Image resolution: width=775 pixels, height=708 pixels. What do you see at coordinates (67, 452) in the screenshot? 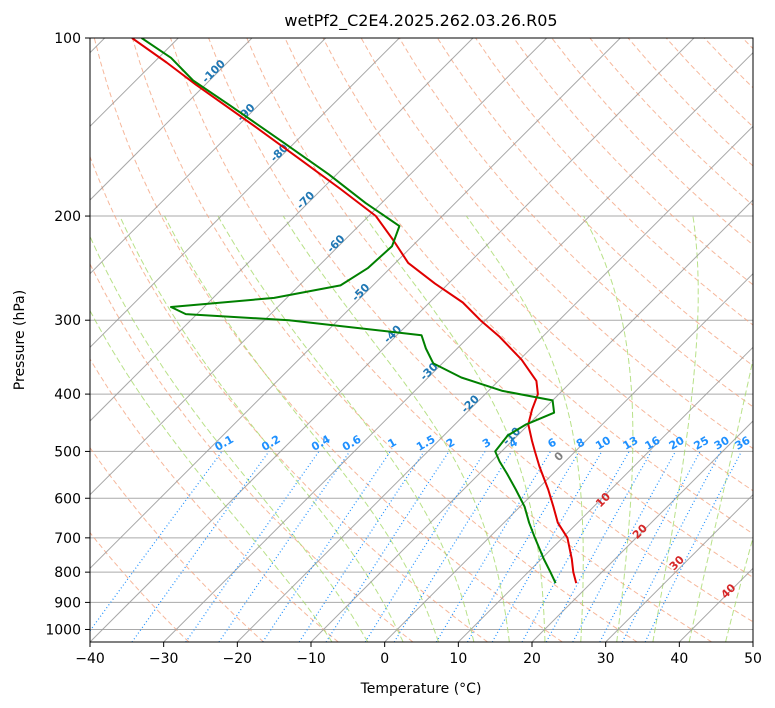
I see `y-tick-label: 500` at bounding box center [67, 452].